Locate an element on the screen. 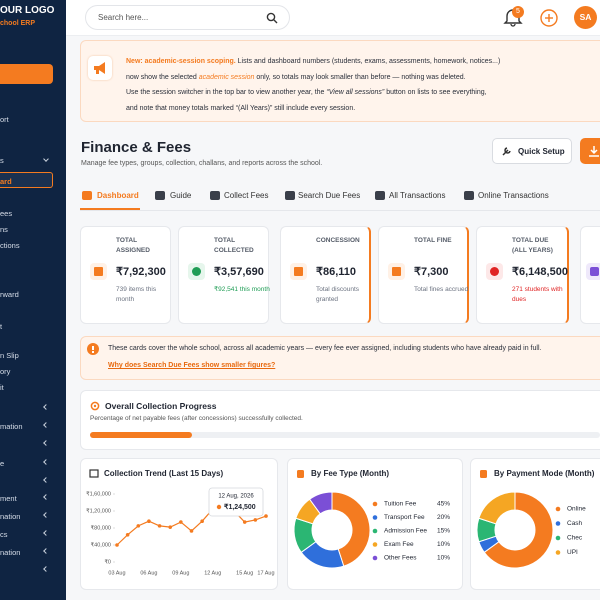 The image size is (600, 600). stat-label: TOTAL FINE is located at coordinates (433, 240).